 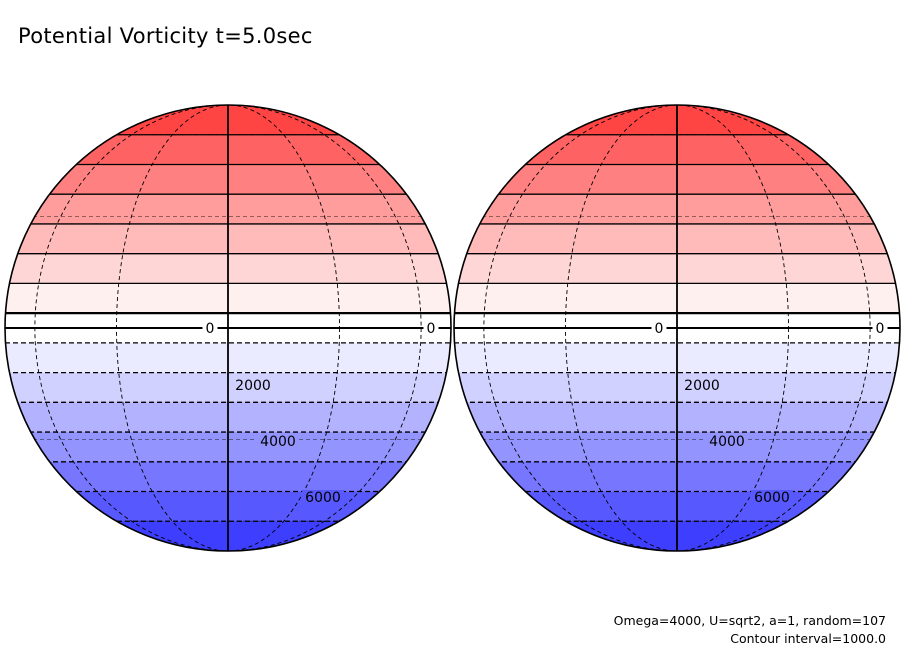 I want to click on contour-interval-note: Contour interval=1000.0, so click(x=808, y=638).